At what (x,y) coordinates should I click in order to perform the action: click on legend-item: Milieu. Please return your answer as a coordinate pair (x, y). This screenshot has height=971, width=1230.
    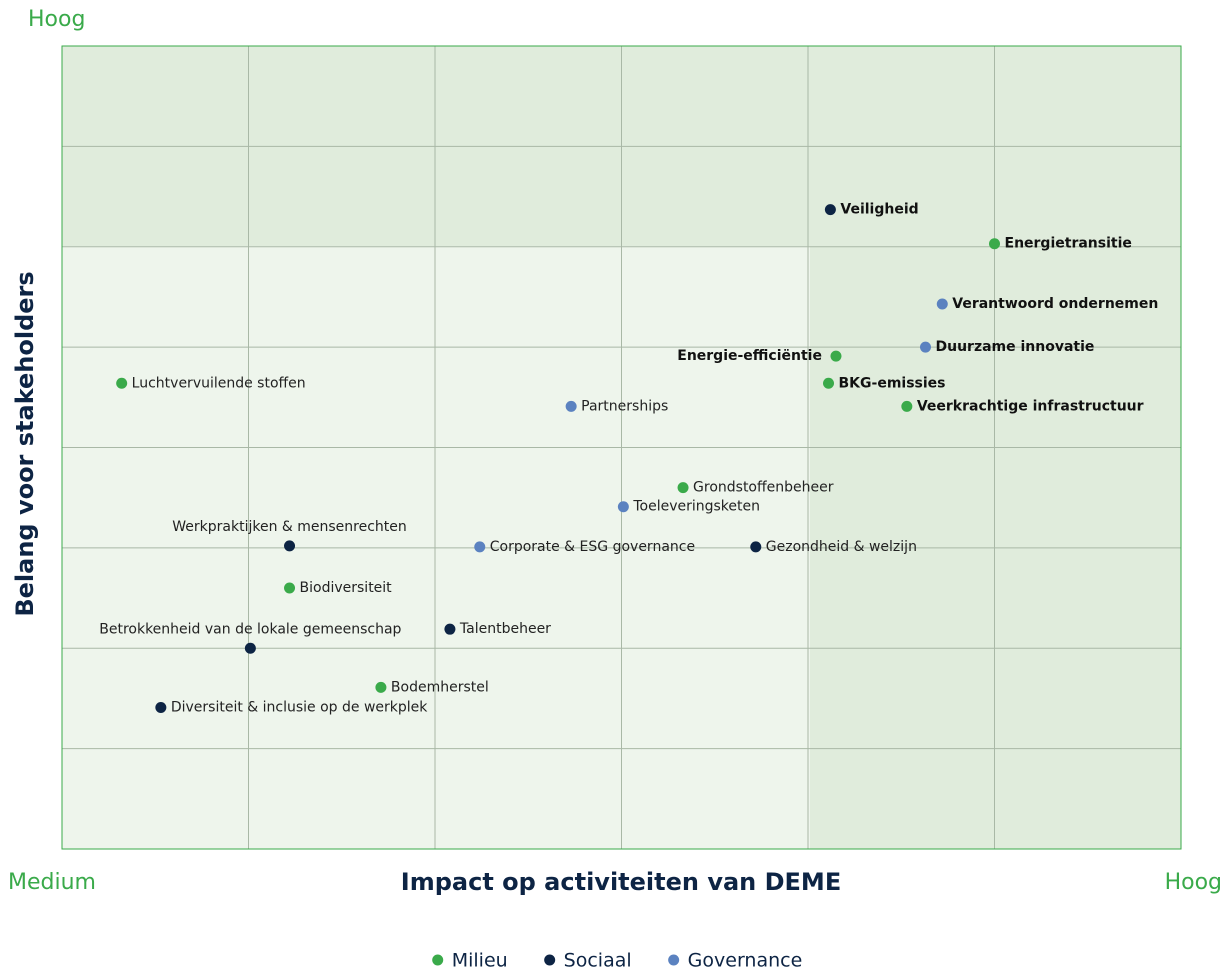
    Looking at the image, I should click on (470, 960).